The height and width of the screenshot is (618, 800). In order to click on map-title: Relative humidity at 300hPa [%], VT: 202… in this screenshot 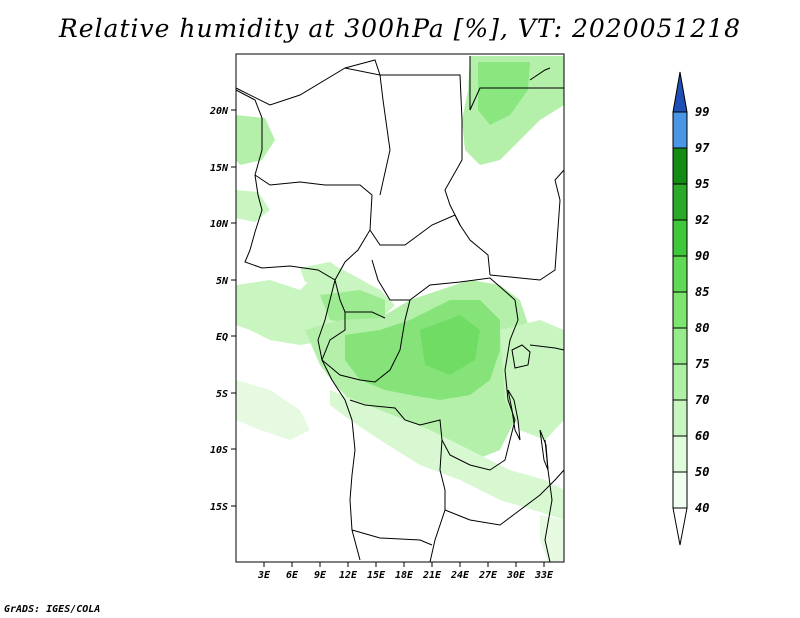, I will do `click(400, 28)`.